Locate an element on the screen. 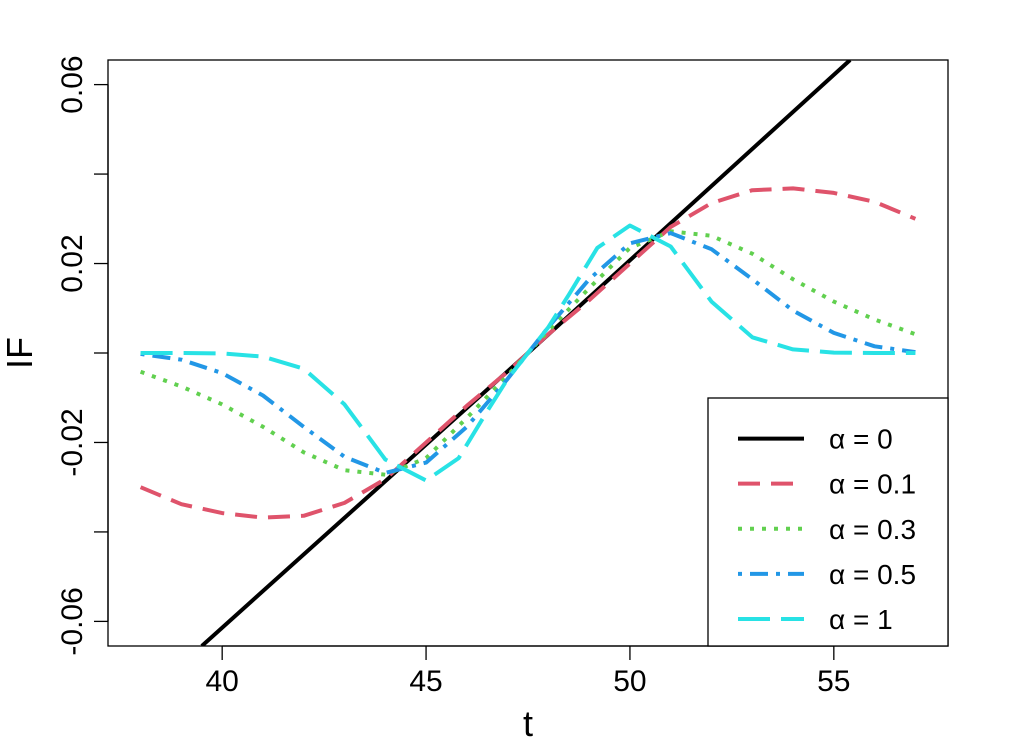 This screenshot has width=1010, height=753. y-axis-title: IF is located at coordinates (20, 353).